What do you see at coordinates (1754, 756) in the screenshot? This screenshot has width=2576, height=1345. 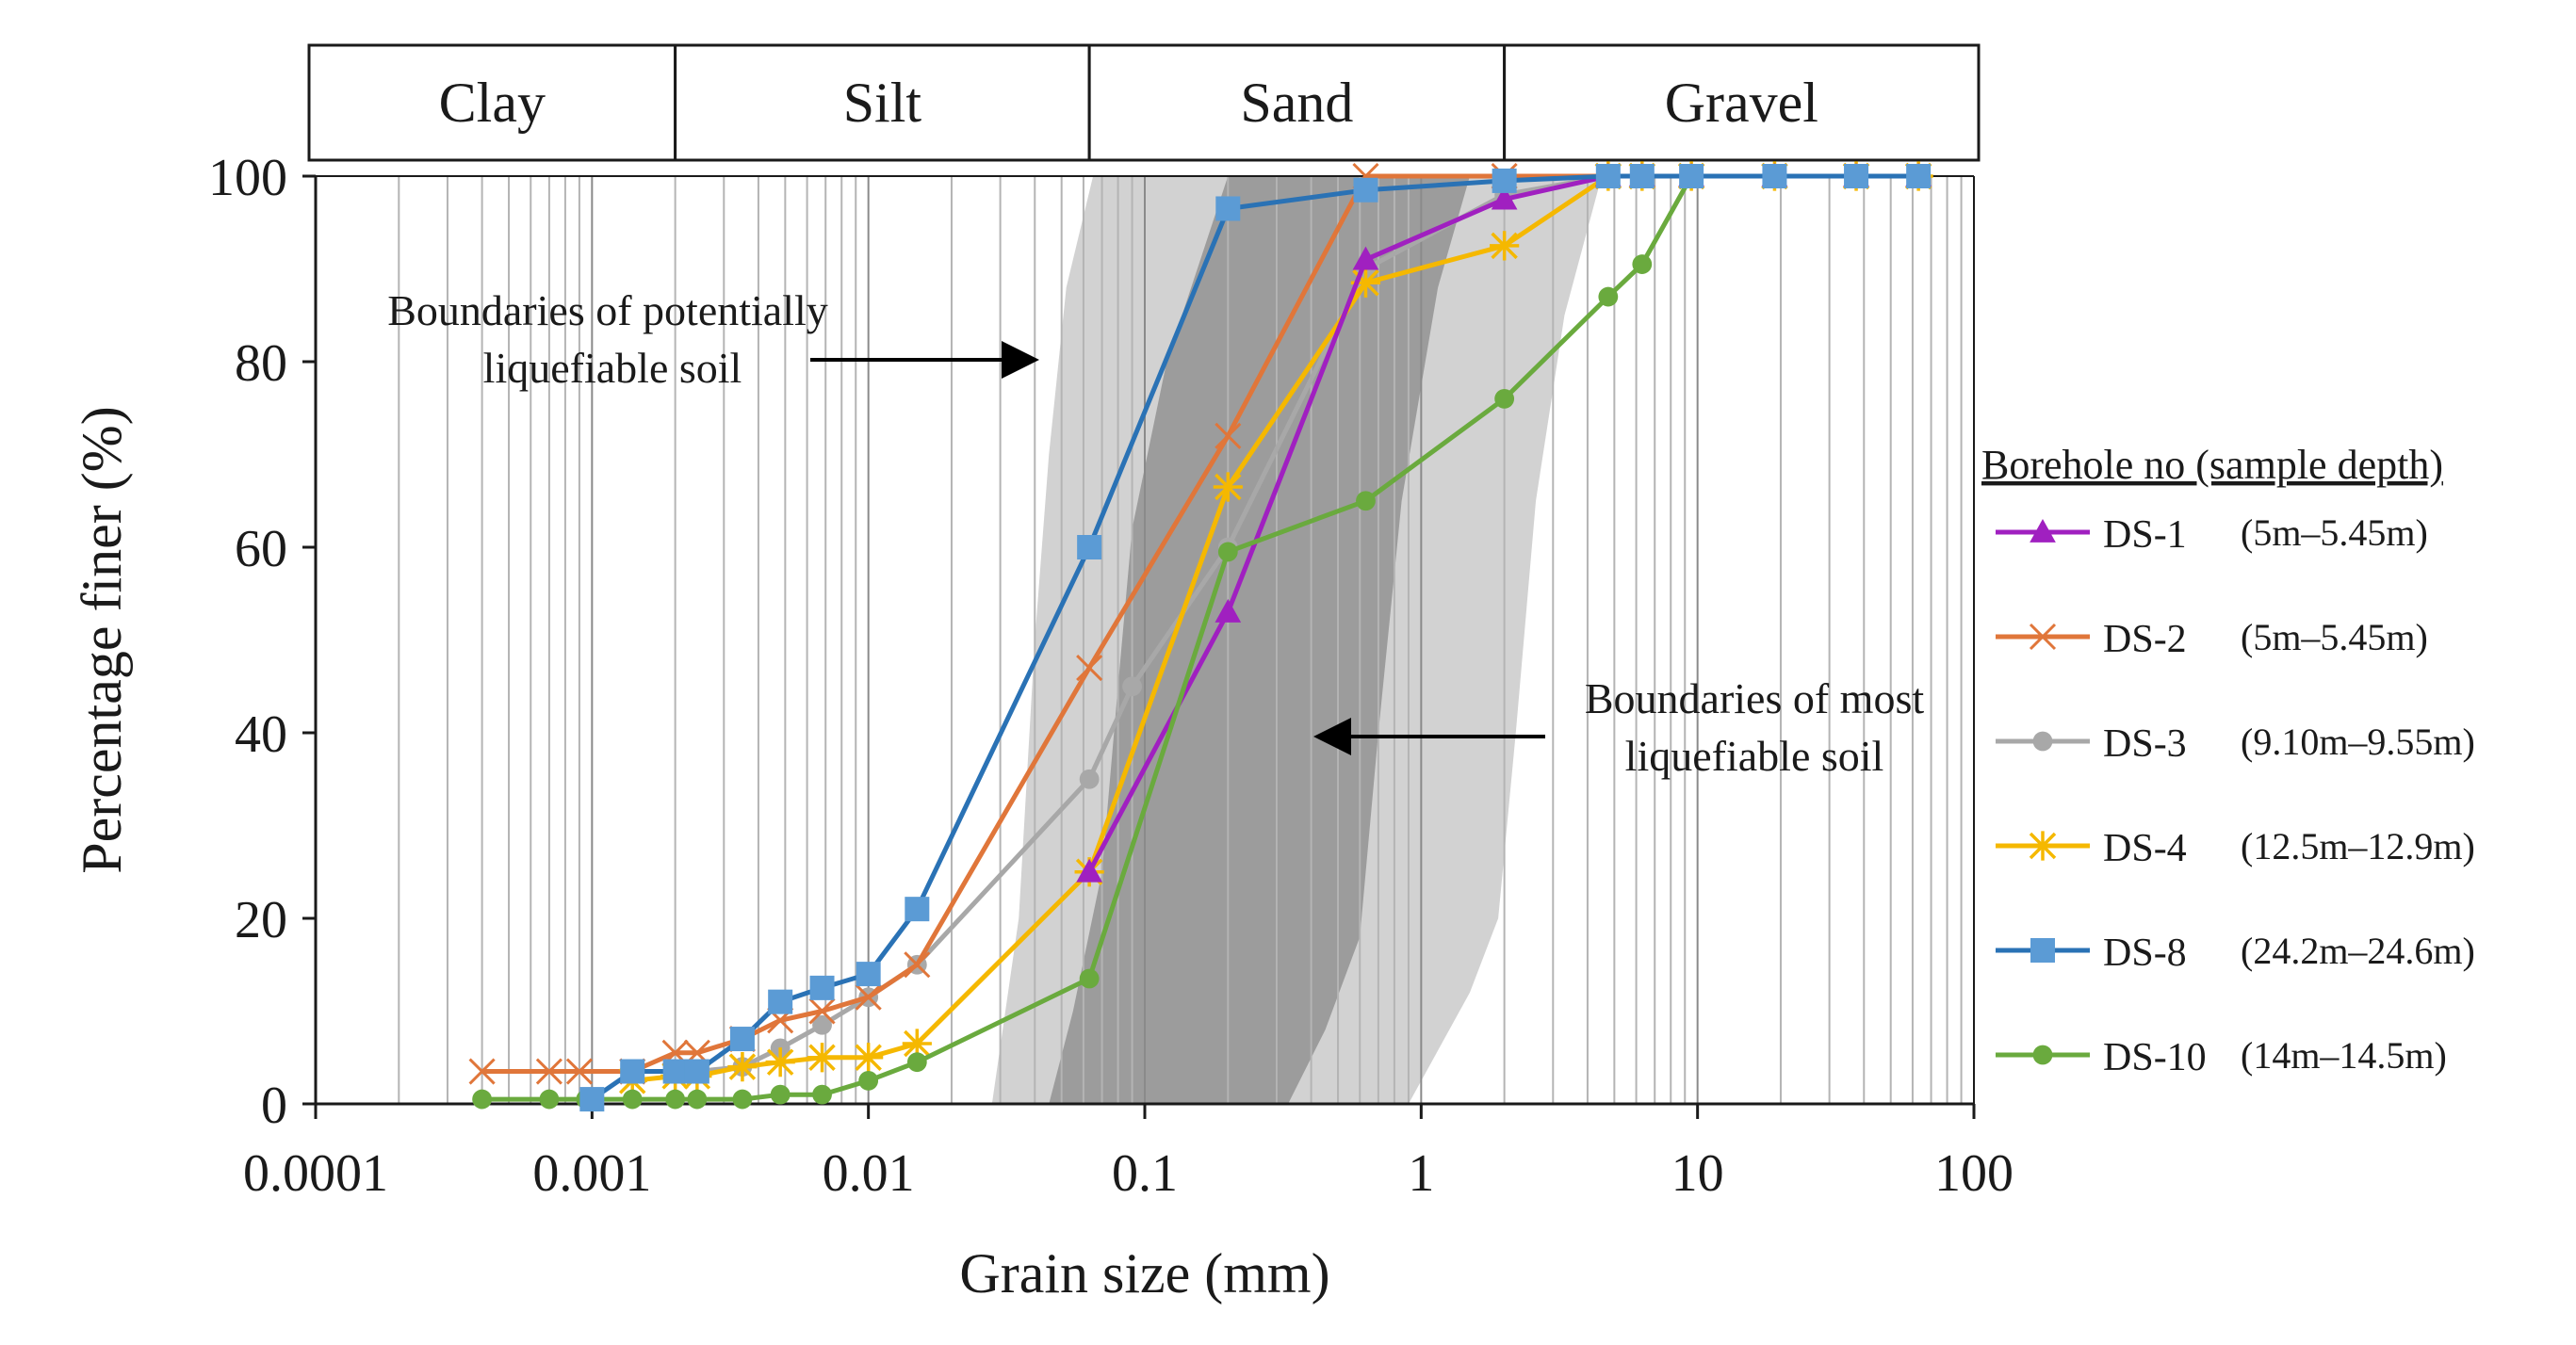 I see `annotation-most-line2: liquefiable soil` at bounding box center [1754, 756].